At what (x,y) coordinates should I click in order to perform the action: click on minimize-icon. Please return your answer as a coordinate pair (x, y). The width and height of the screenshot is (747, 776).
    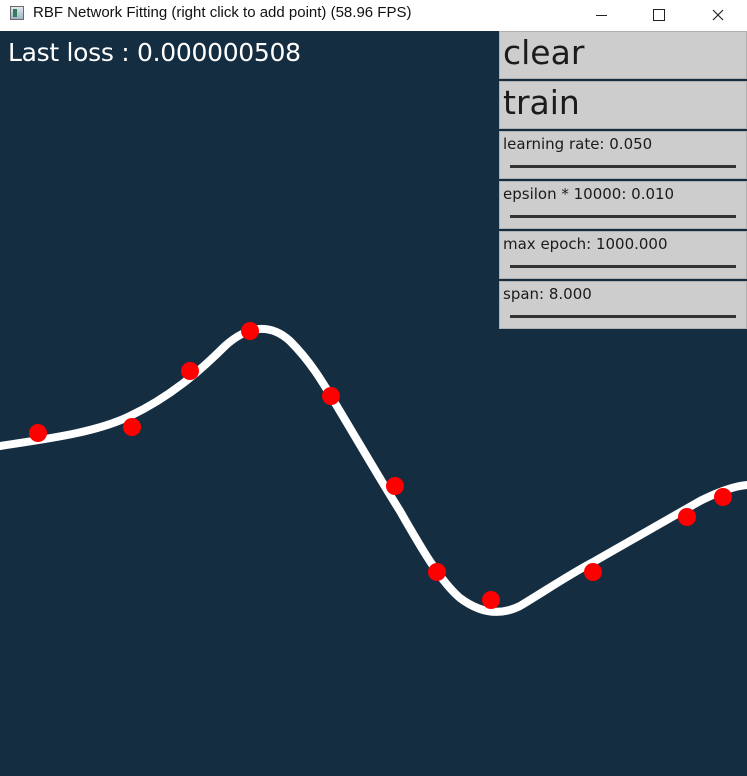
    Looking at the image, I should click on (601, 15).